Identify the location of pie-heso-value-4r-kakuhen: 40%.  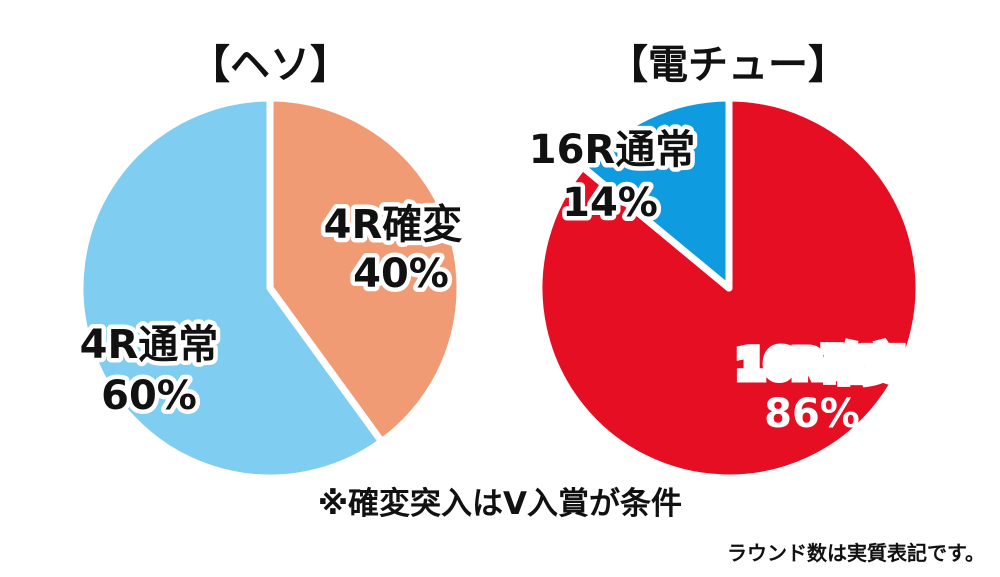
(401, 274).